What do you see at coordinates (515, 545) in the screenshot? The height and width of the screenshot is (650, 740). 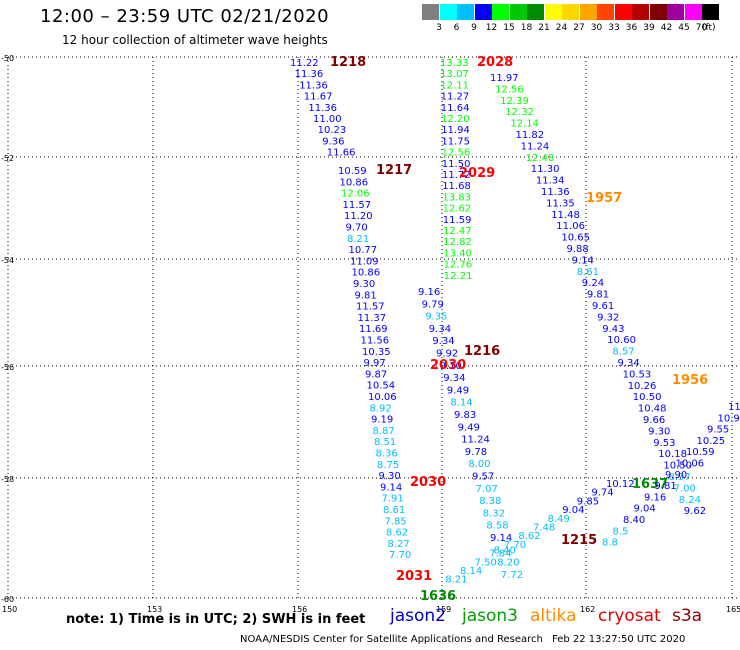 I see `wave-height-value: 7.70` at bounding box center [515, 545].